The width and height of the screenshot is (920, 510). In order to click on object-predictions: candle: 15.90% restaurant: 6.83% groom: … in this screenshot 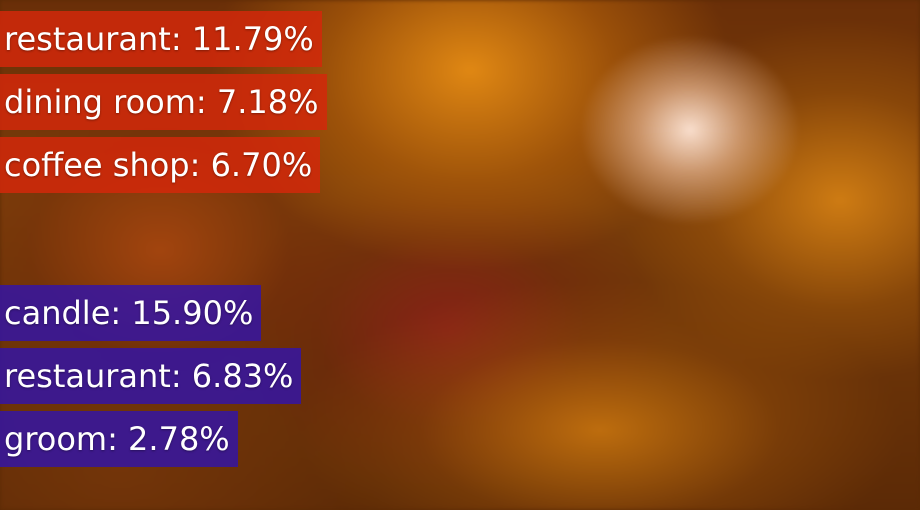, I will do `click(151, 379)`.